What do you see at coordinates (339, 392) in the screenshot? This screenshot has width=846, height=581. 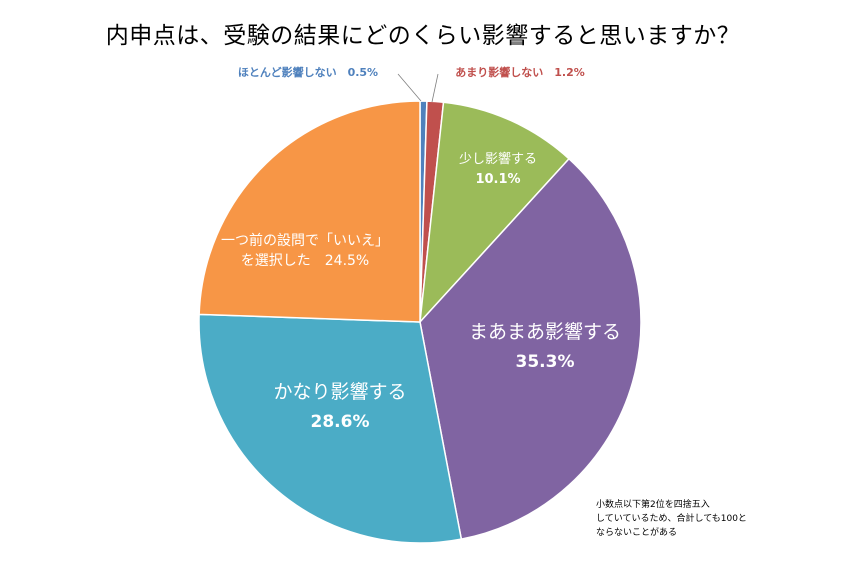 I see `slice-category-label: かなり影響する` at bounding box center [339, 392].